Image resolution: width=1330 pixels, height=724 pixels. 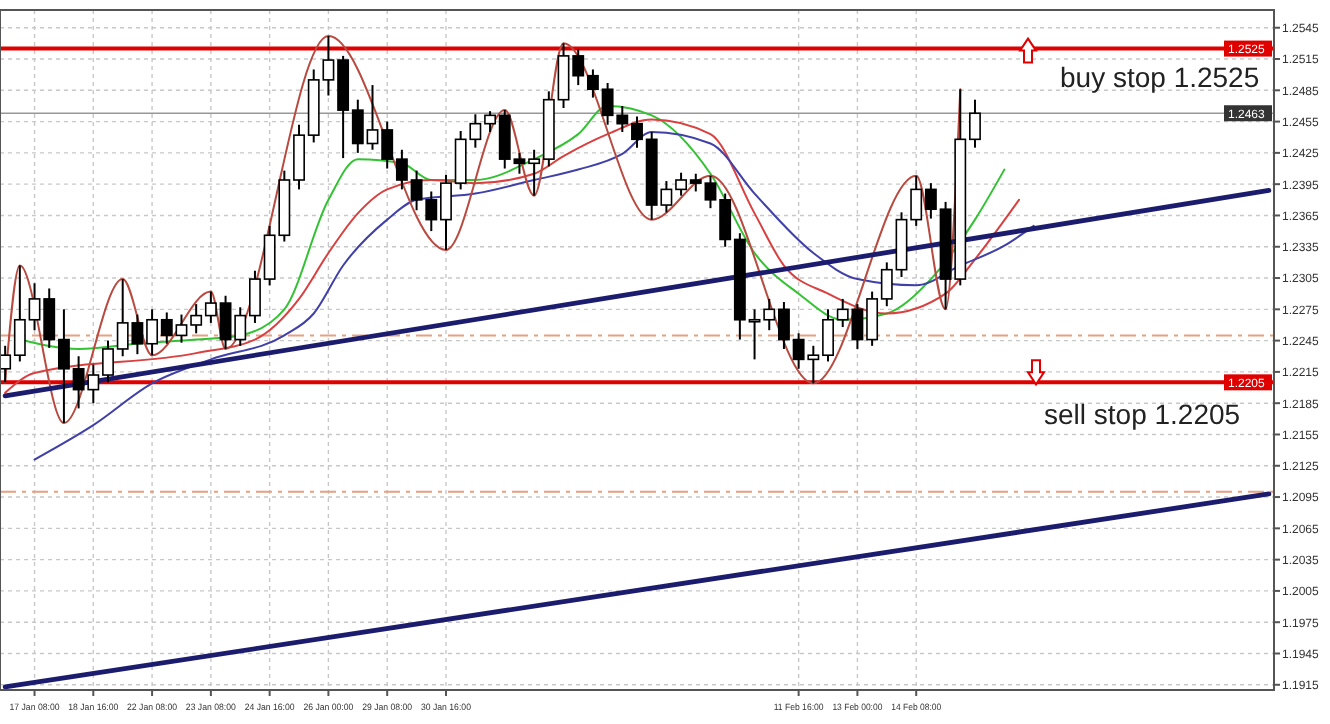 What do you see at coordinates (1160, 76) in the screenshot?
I see `annotation: buy stop 1.2525` at bounding box center [1160, 76].